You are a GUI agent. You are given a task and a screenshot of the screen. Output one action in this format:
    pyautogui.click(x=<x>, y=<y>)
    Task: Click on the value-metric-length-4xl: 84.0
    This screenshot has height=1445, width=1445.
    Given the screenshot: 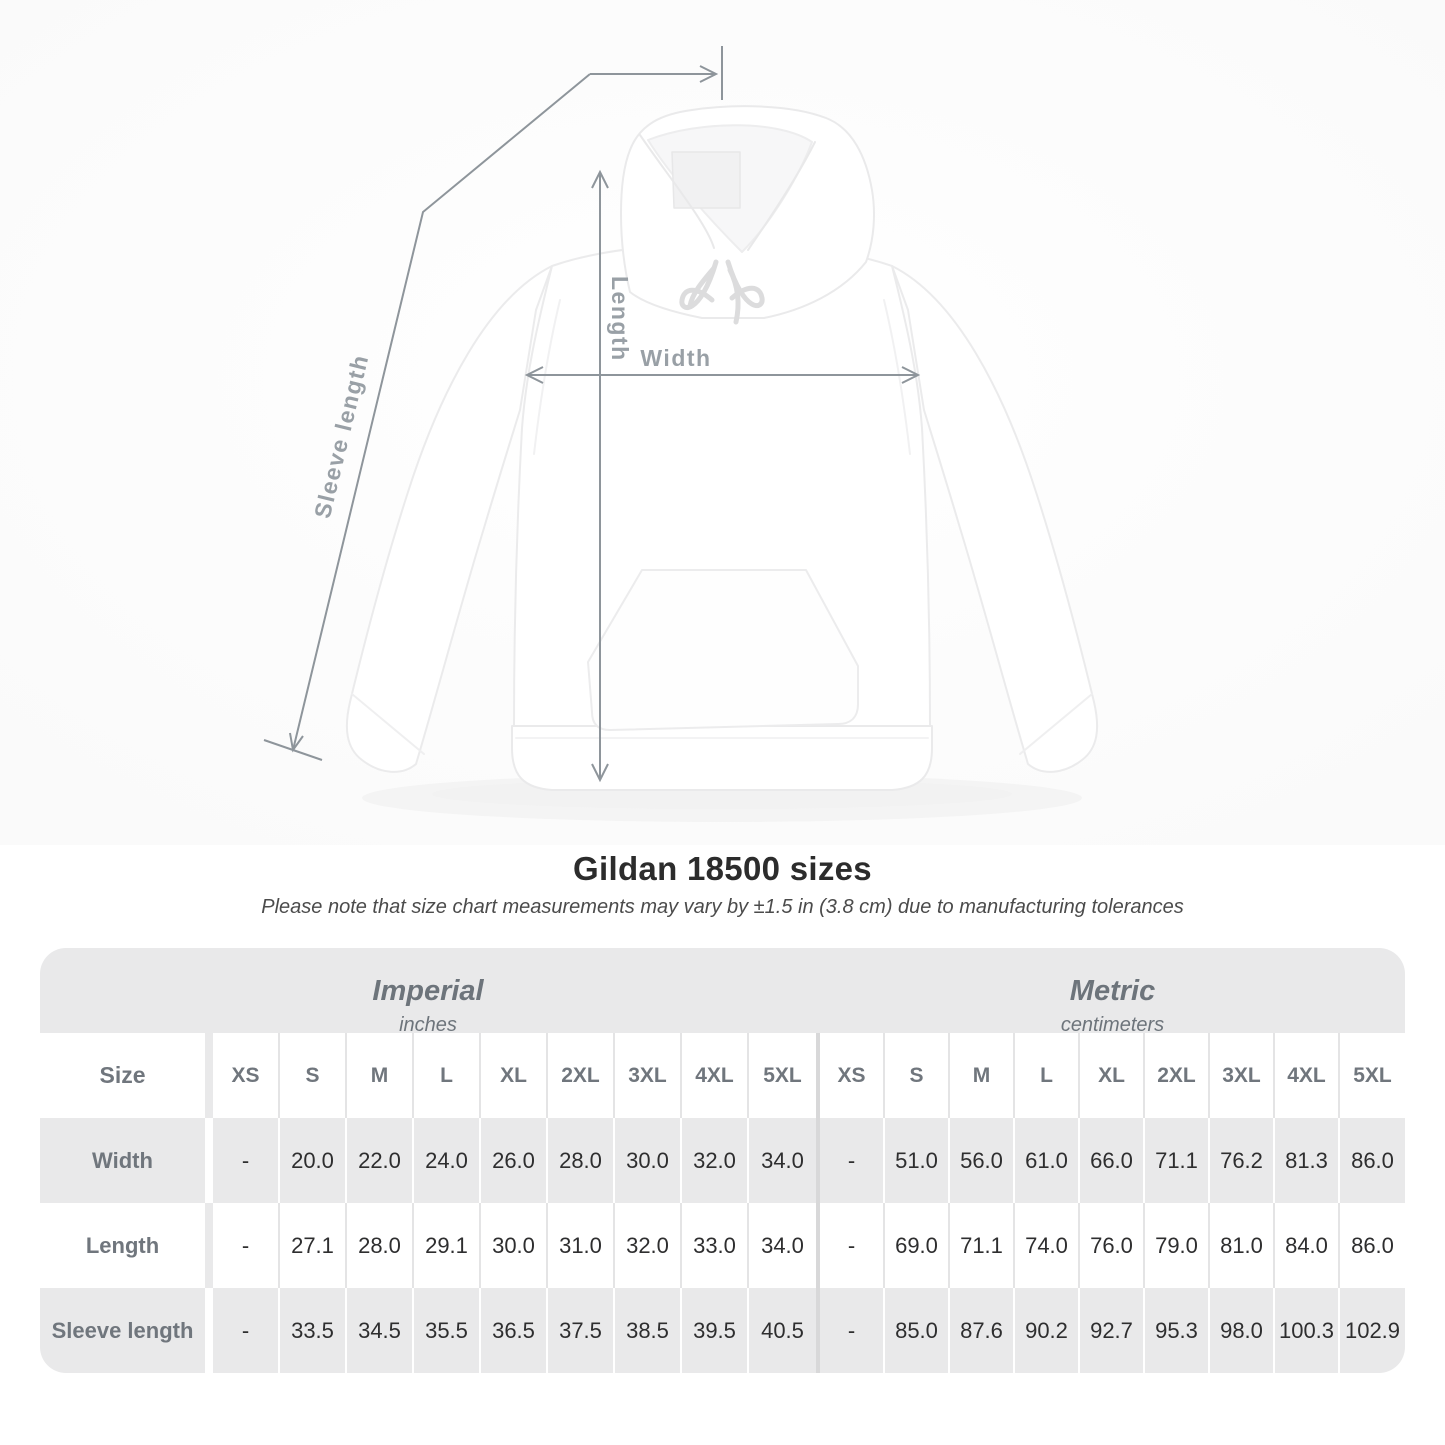 What is the action you would take?
    pyautogui.click(x=1307, y=1245)
    